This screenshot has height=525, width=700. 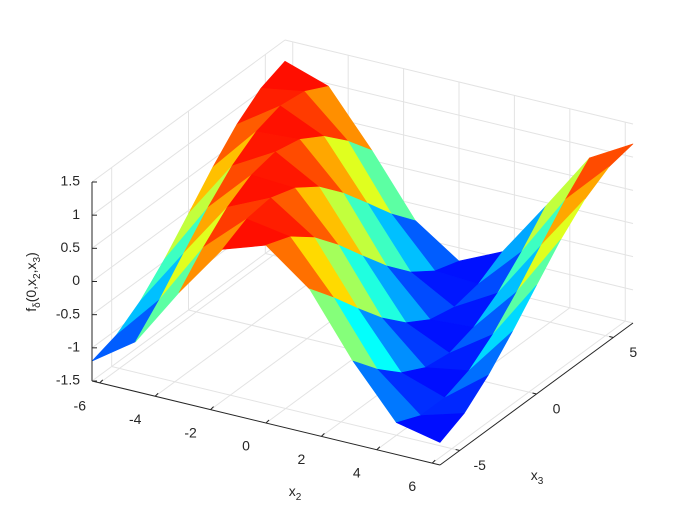 What do you see at coordinates (31, 267) in the screenshot?
I see `zlabel-part: ,x` at bounding box center [31, 267].